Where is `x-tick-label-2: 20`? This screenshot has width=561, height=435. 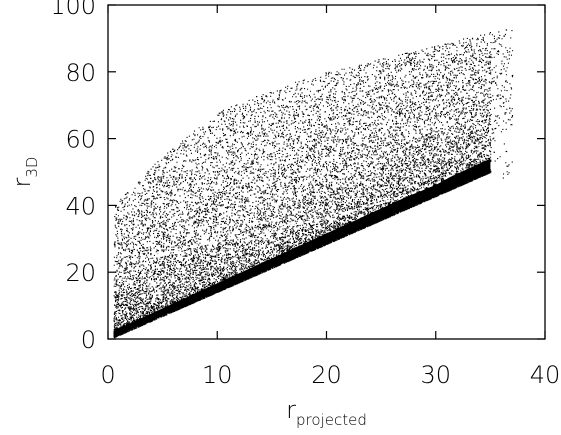 x-tick-label-2: 20 is located at coordinates (326, 375).